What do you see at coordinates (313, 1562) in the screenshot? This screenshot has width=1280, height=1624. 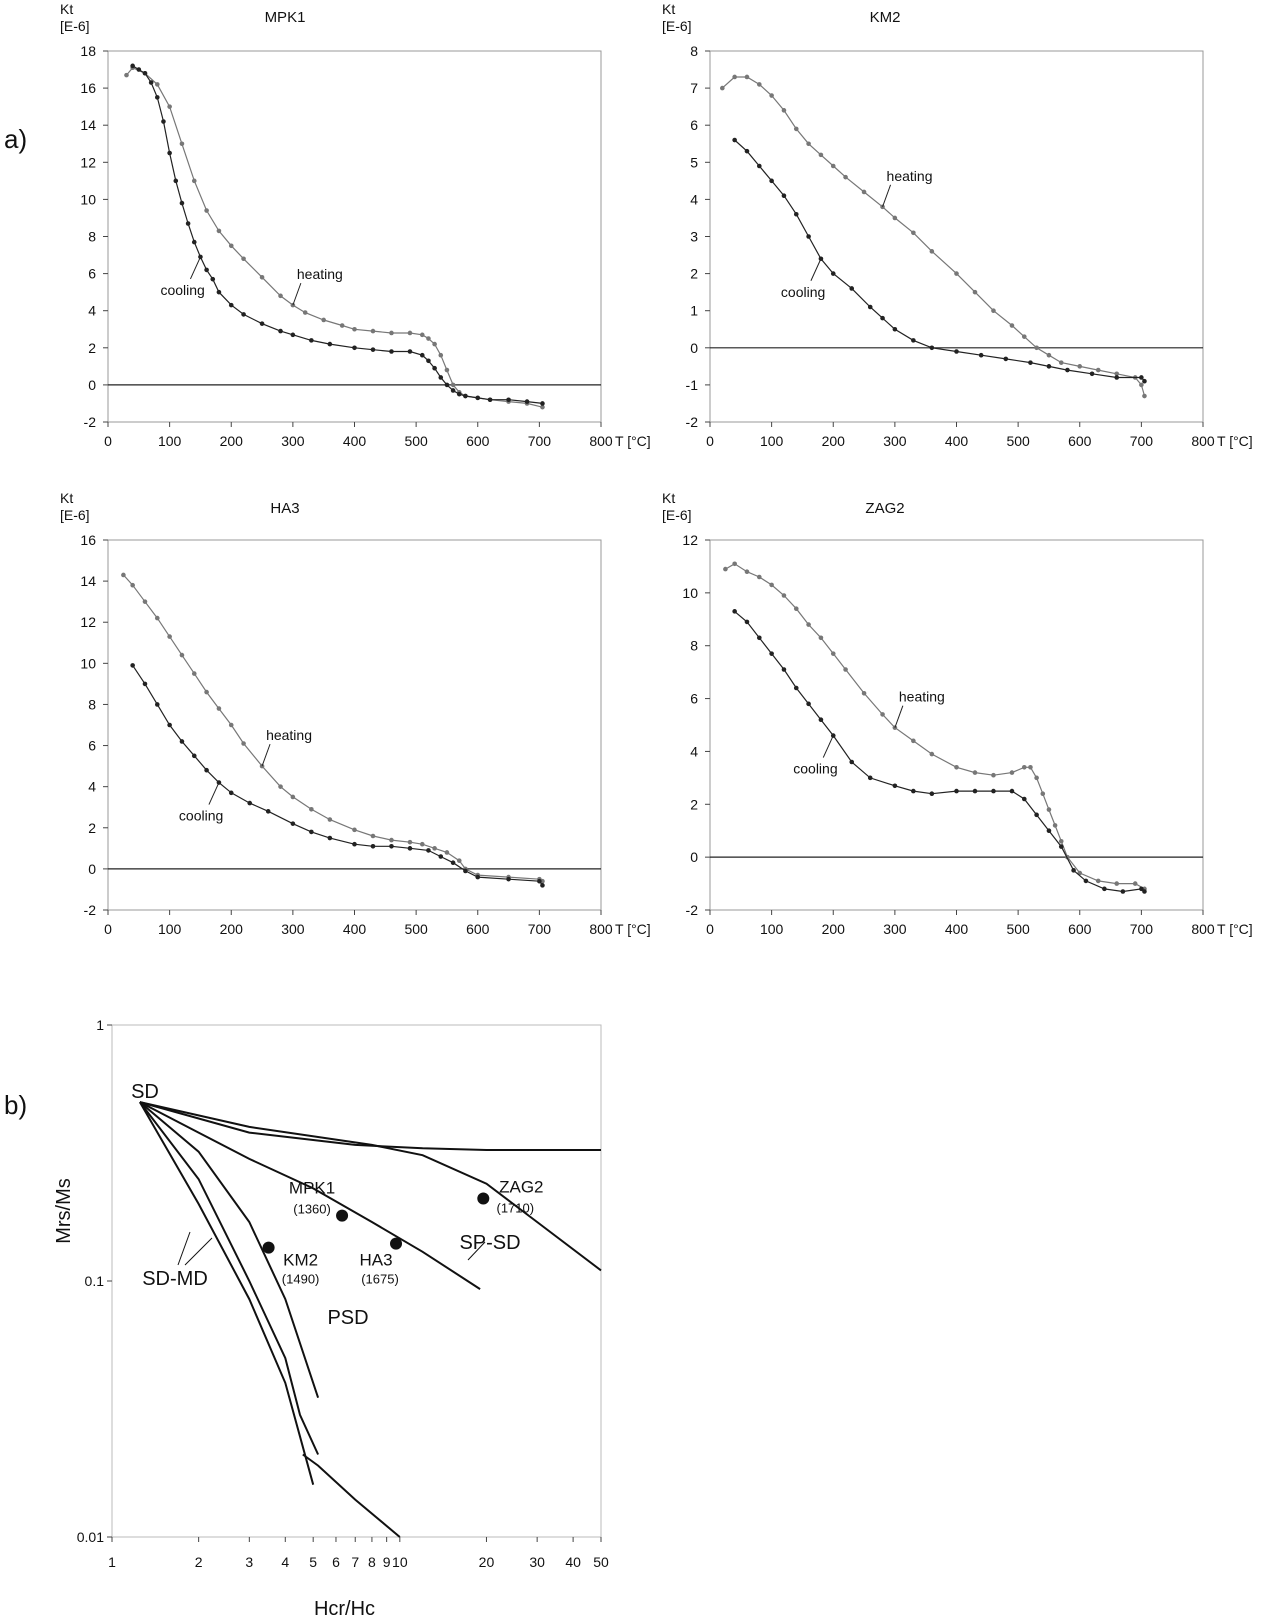 I see `x-tick-label: 5` at bounding box center [313, 1562].